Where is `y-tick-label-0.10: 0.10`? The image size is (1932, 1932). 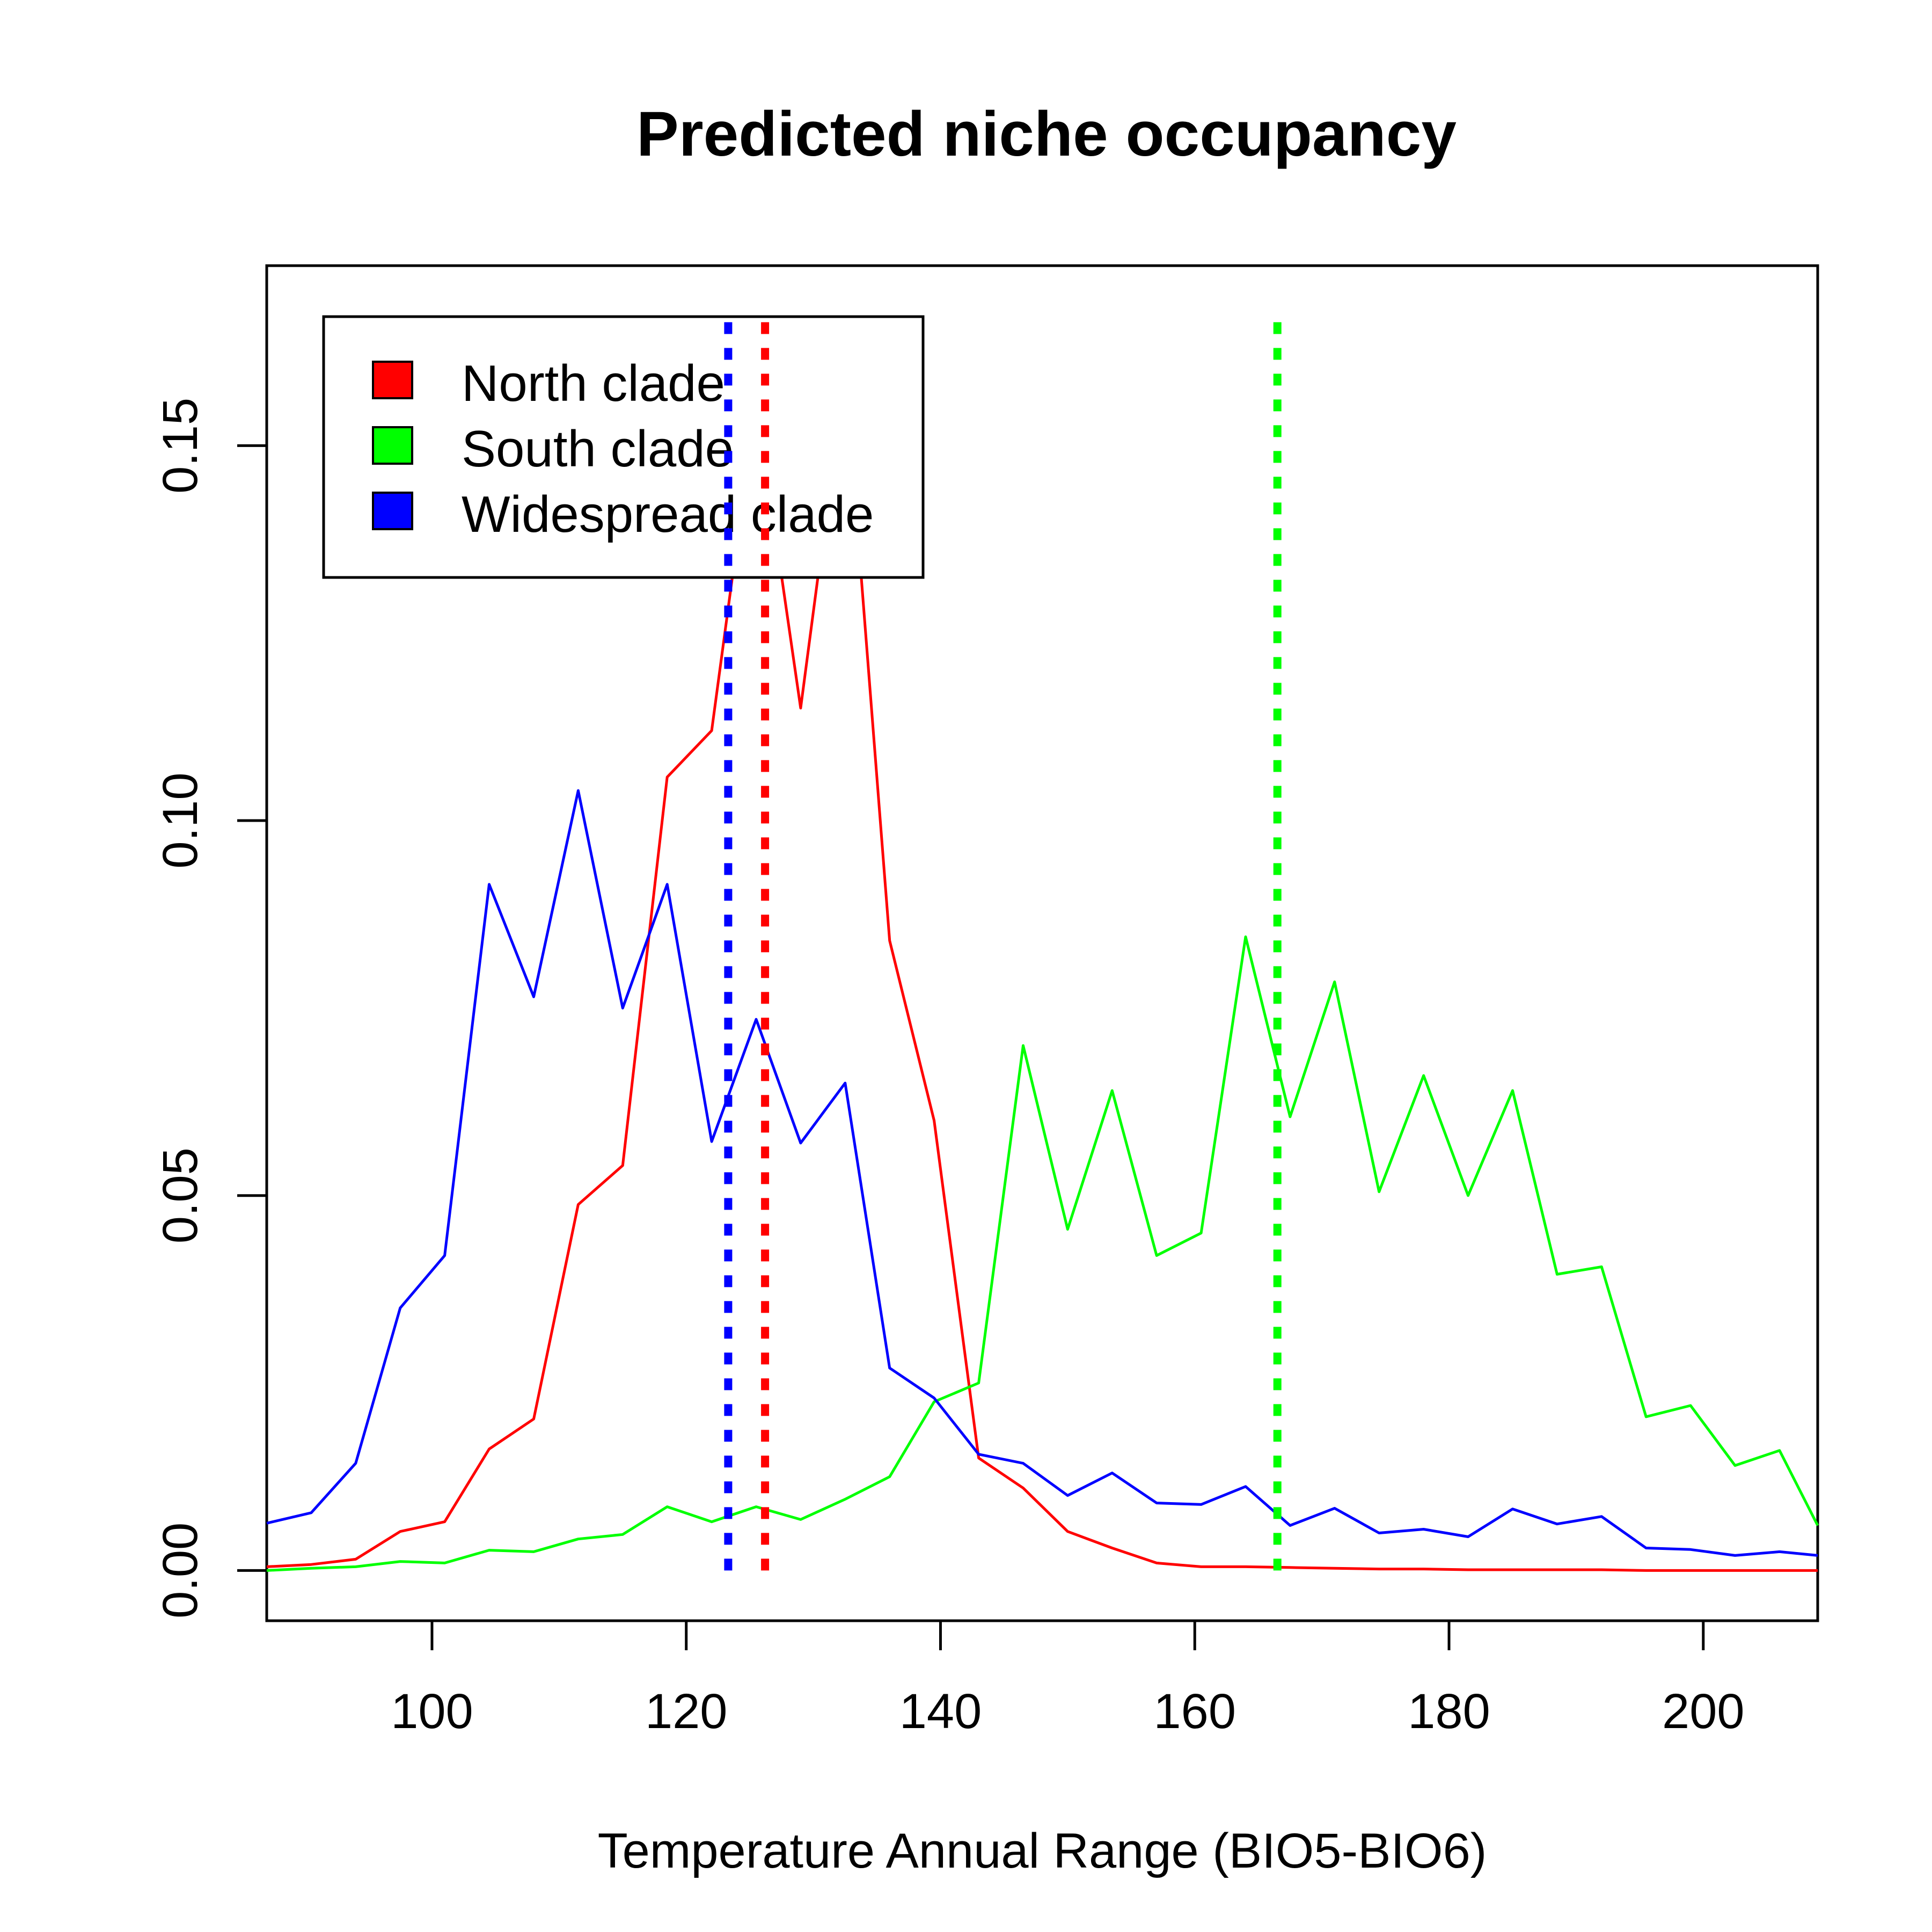
y-tick-label-0.10: 0.10 is located at coordinates (180, 821).